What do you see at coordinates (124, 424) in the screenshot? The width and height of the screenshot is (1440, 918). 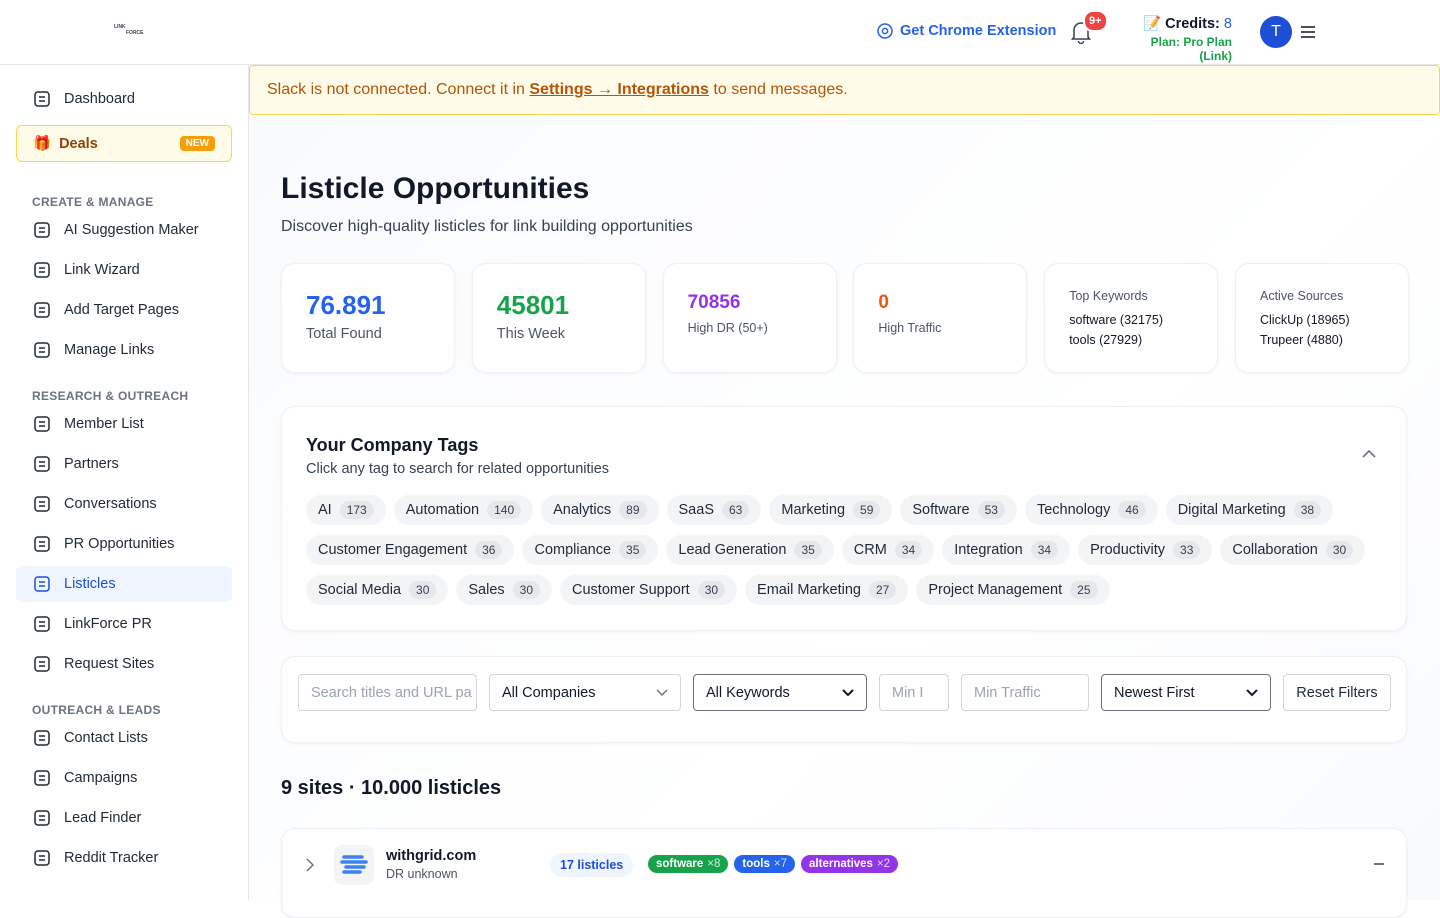 I see `nav-item: Member List` at bounding box center [124, 424].